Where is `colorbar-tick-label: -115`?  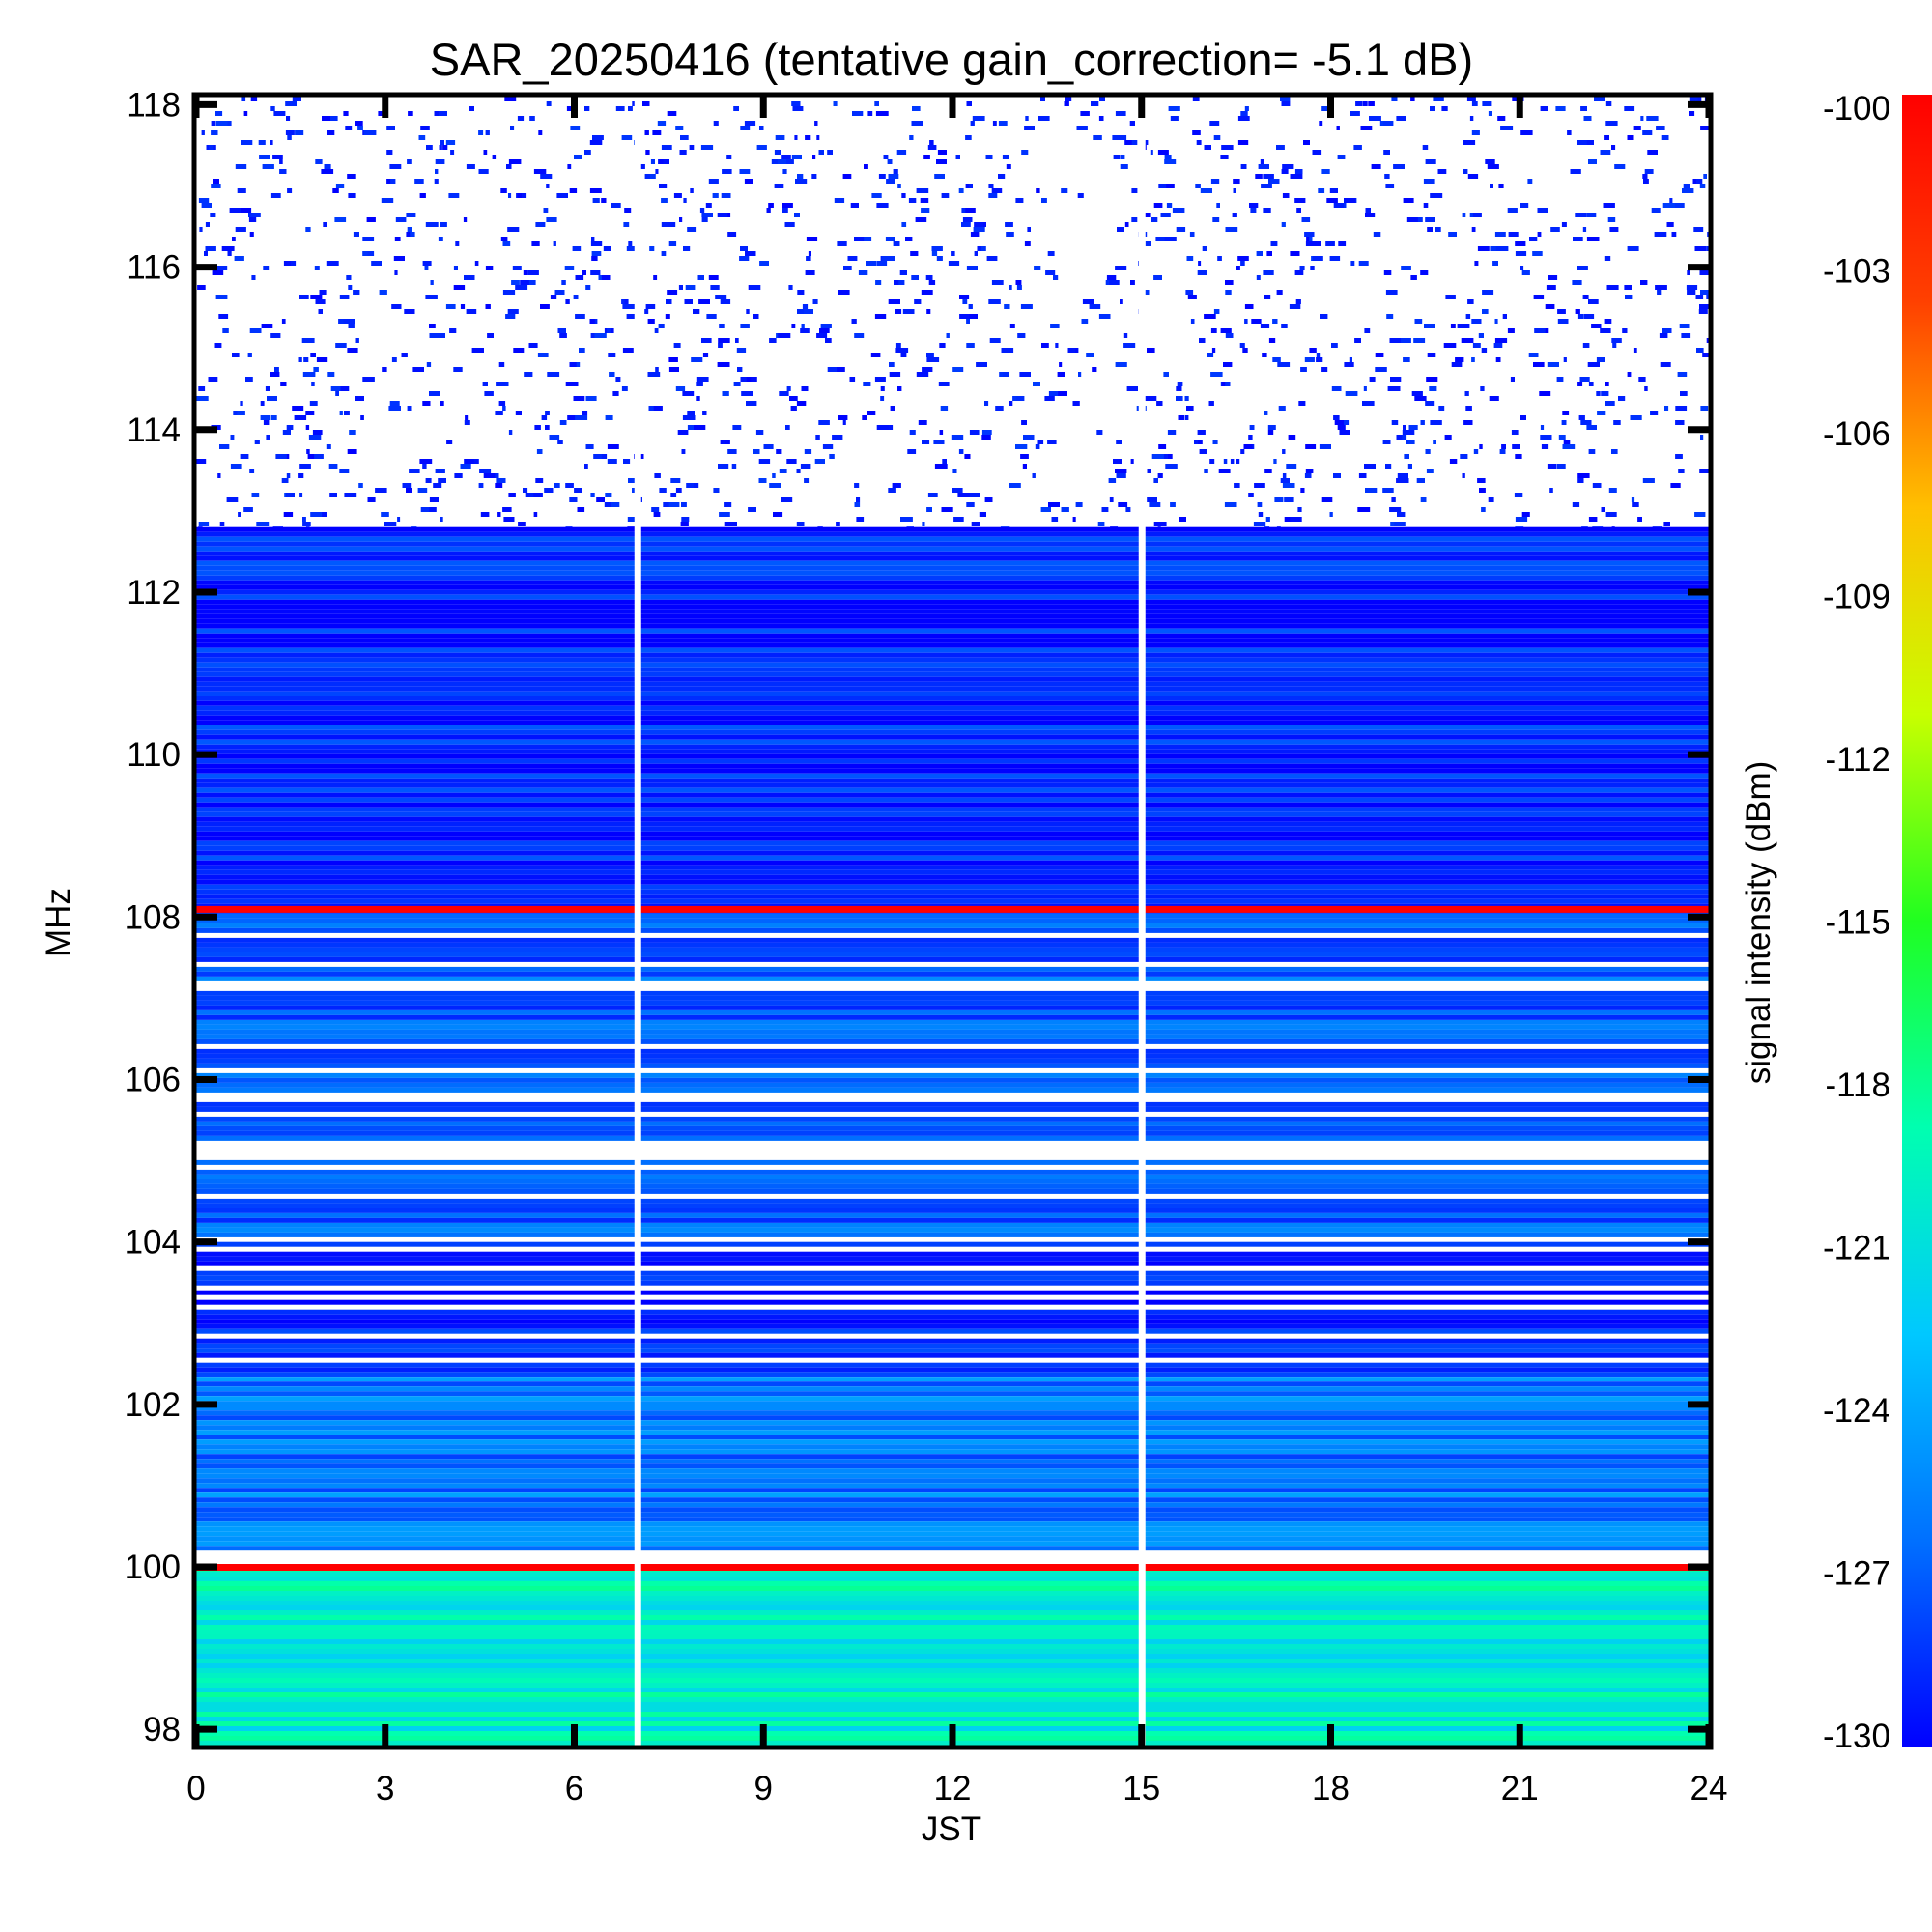 colorbar-tick-label: -115 is located at coordinates (1858, 923).